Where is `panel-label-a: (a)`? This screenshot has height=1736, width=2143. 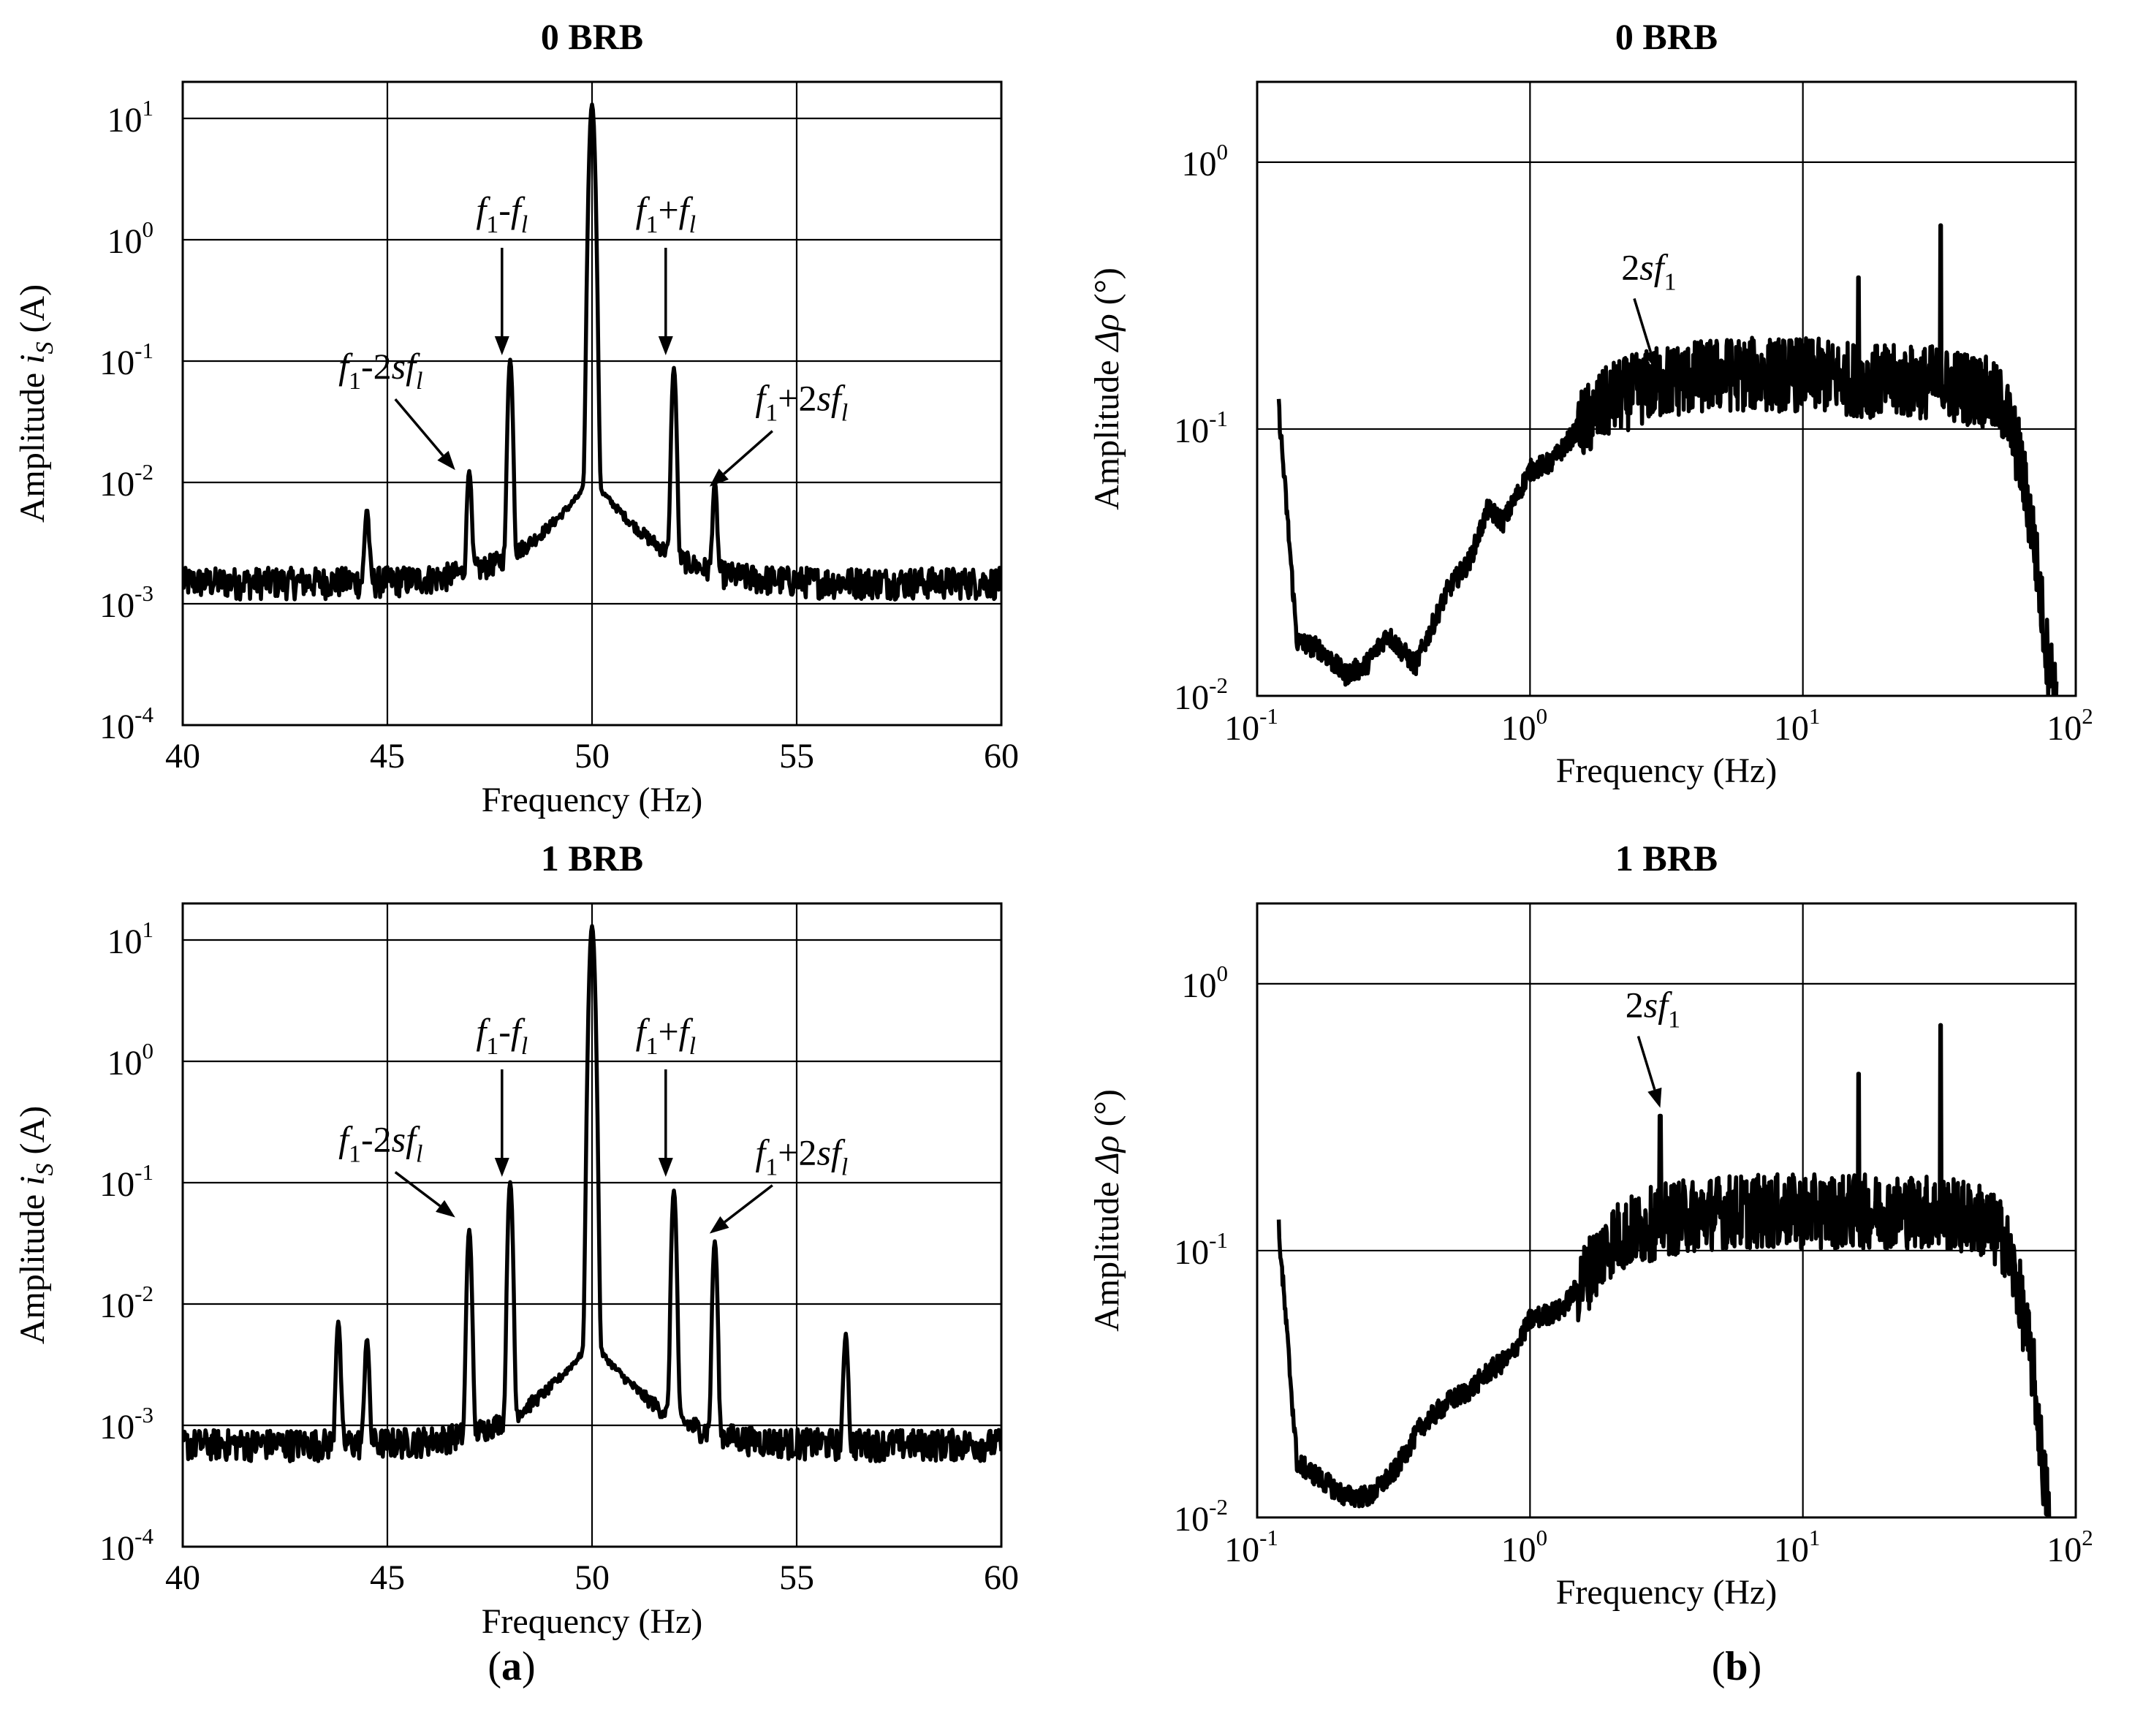
panel-label-a: (a) is located at coordinates (512, 1667).